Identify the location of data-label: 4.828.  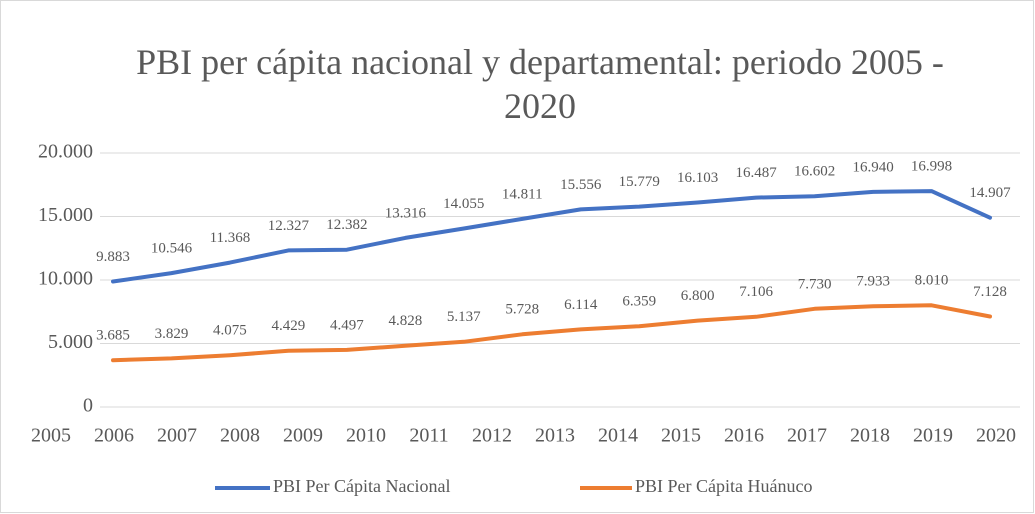
(405, 321).